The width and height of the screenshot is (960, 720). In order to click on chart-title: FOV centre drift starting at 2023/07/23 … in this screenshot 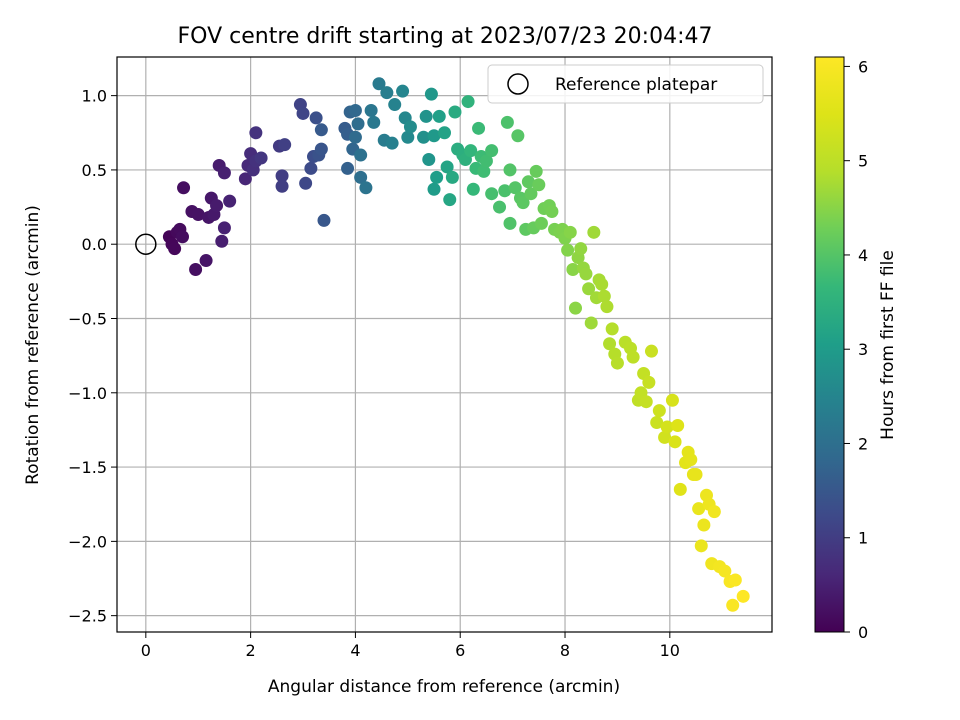, I will do `click(445, 36)`.